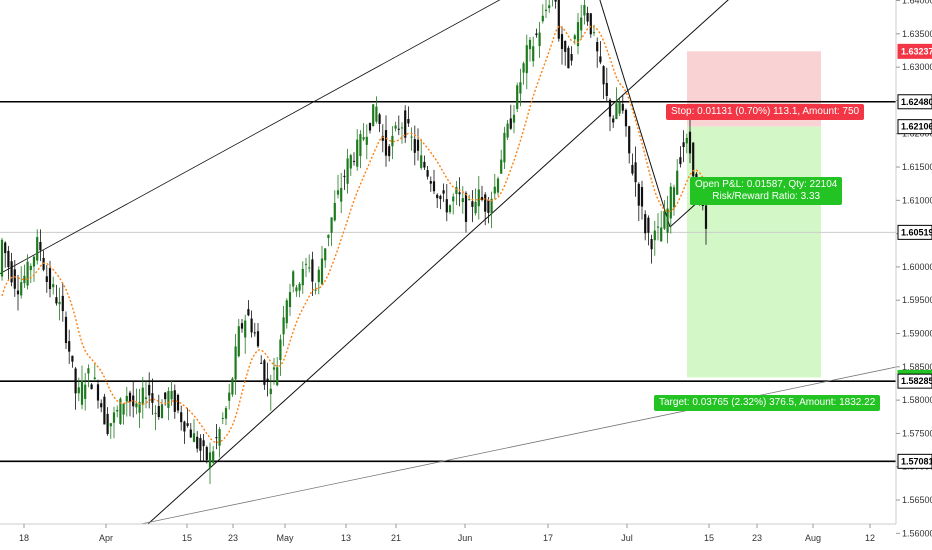 This screenshot has width=932, height=550. I want to click on stop-label-text: Stop: 0.01131 (0.70%) 113.1, Amount: 750, so click(765, 111).